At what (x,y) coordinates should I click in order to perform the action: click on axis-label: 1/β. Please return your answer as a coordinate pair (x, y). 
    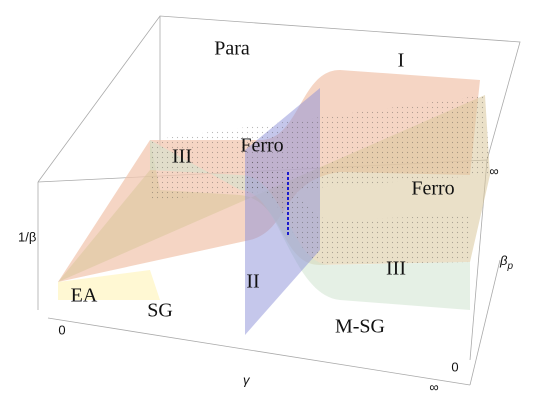
    Looking at the image, I should click on (27, 236).